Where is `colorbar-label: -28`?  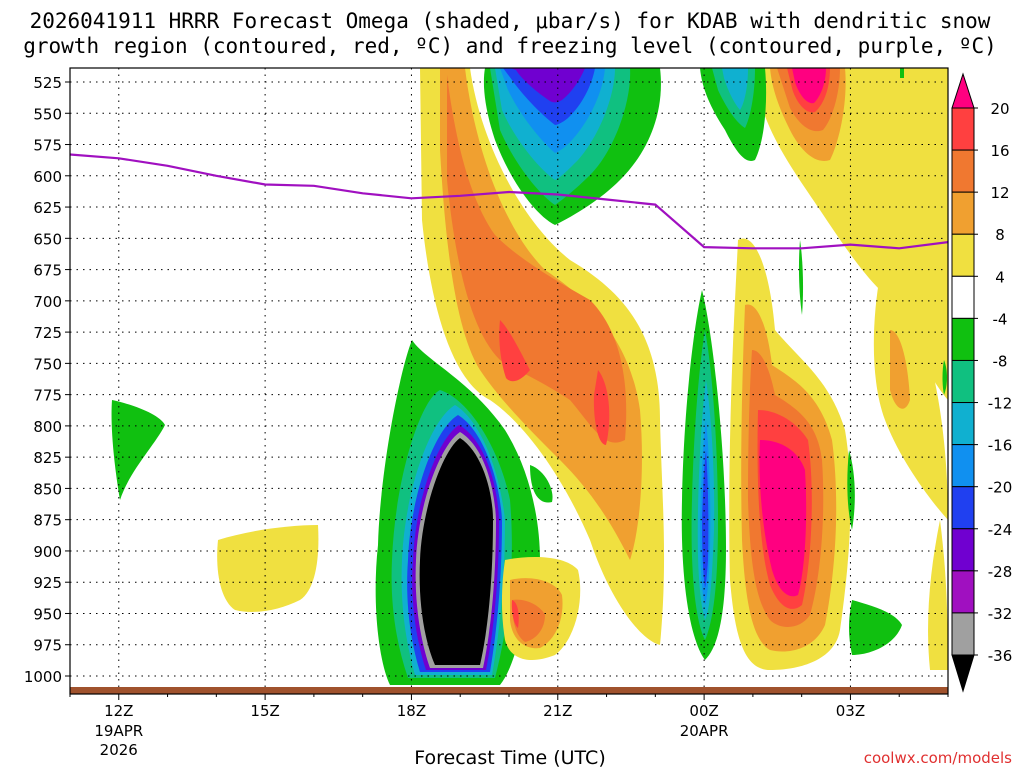 colorbar-label: -28 is located at coordinates (1000, 572).